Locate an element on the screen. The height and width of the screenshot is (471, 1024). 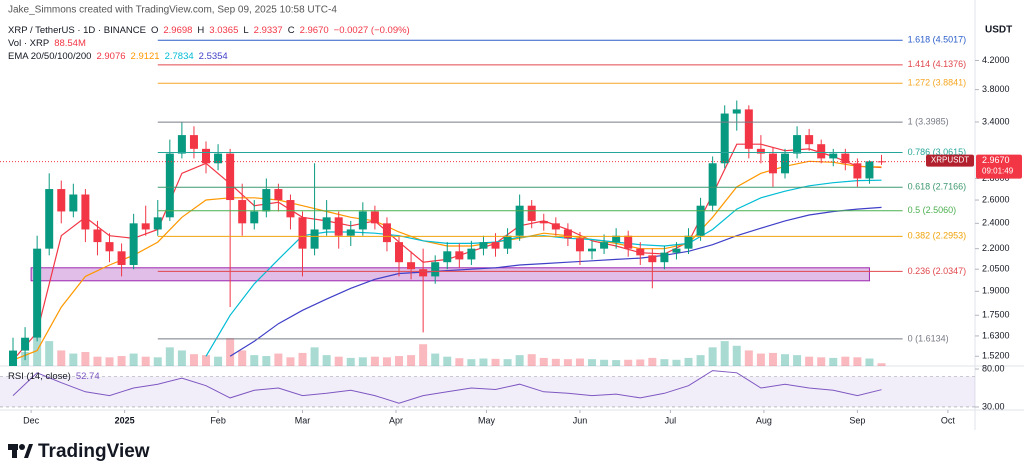
ohlc-value: 2.9698 is located at coordinates (177, 30).